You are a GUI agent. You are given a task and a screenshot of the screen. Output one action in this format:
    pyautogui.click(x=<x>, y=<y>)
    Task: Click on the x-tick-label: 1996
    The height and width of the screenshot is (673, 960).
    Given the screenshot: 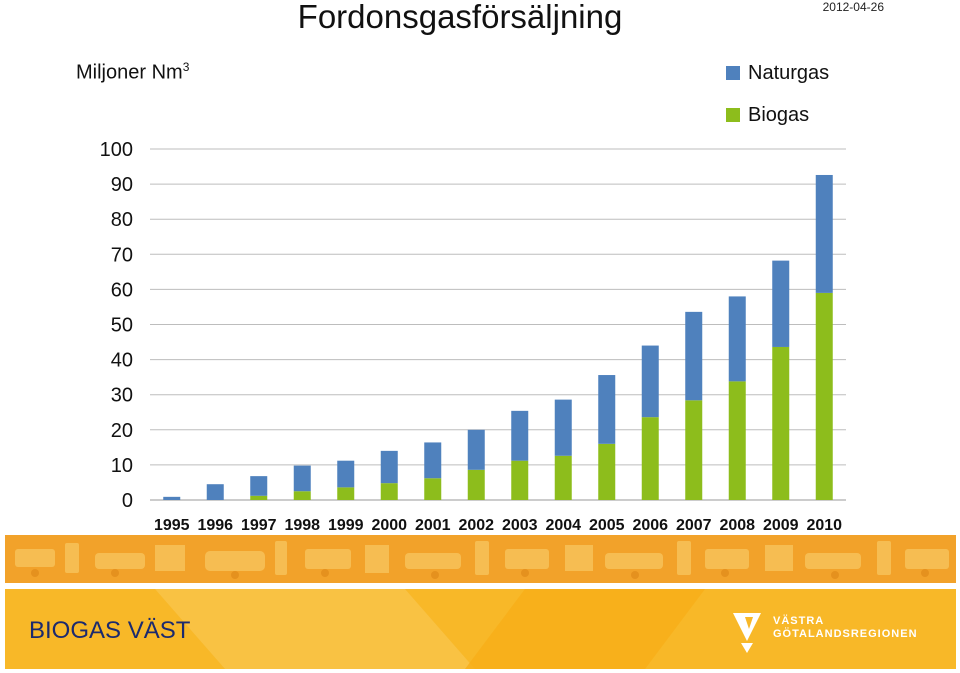 What is the action you would take?
    pyautogui.click(x=215, y=525)
    